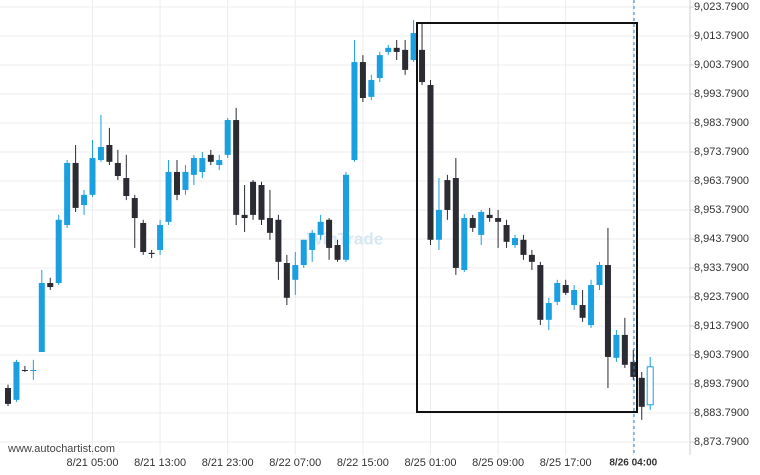  I want to click on x-tick-label: 8/21 05:00, so click(93, 463).